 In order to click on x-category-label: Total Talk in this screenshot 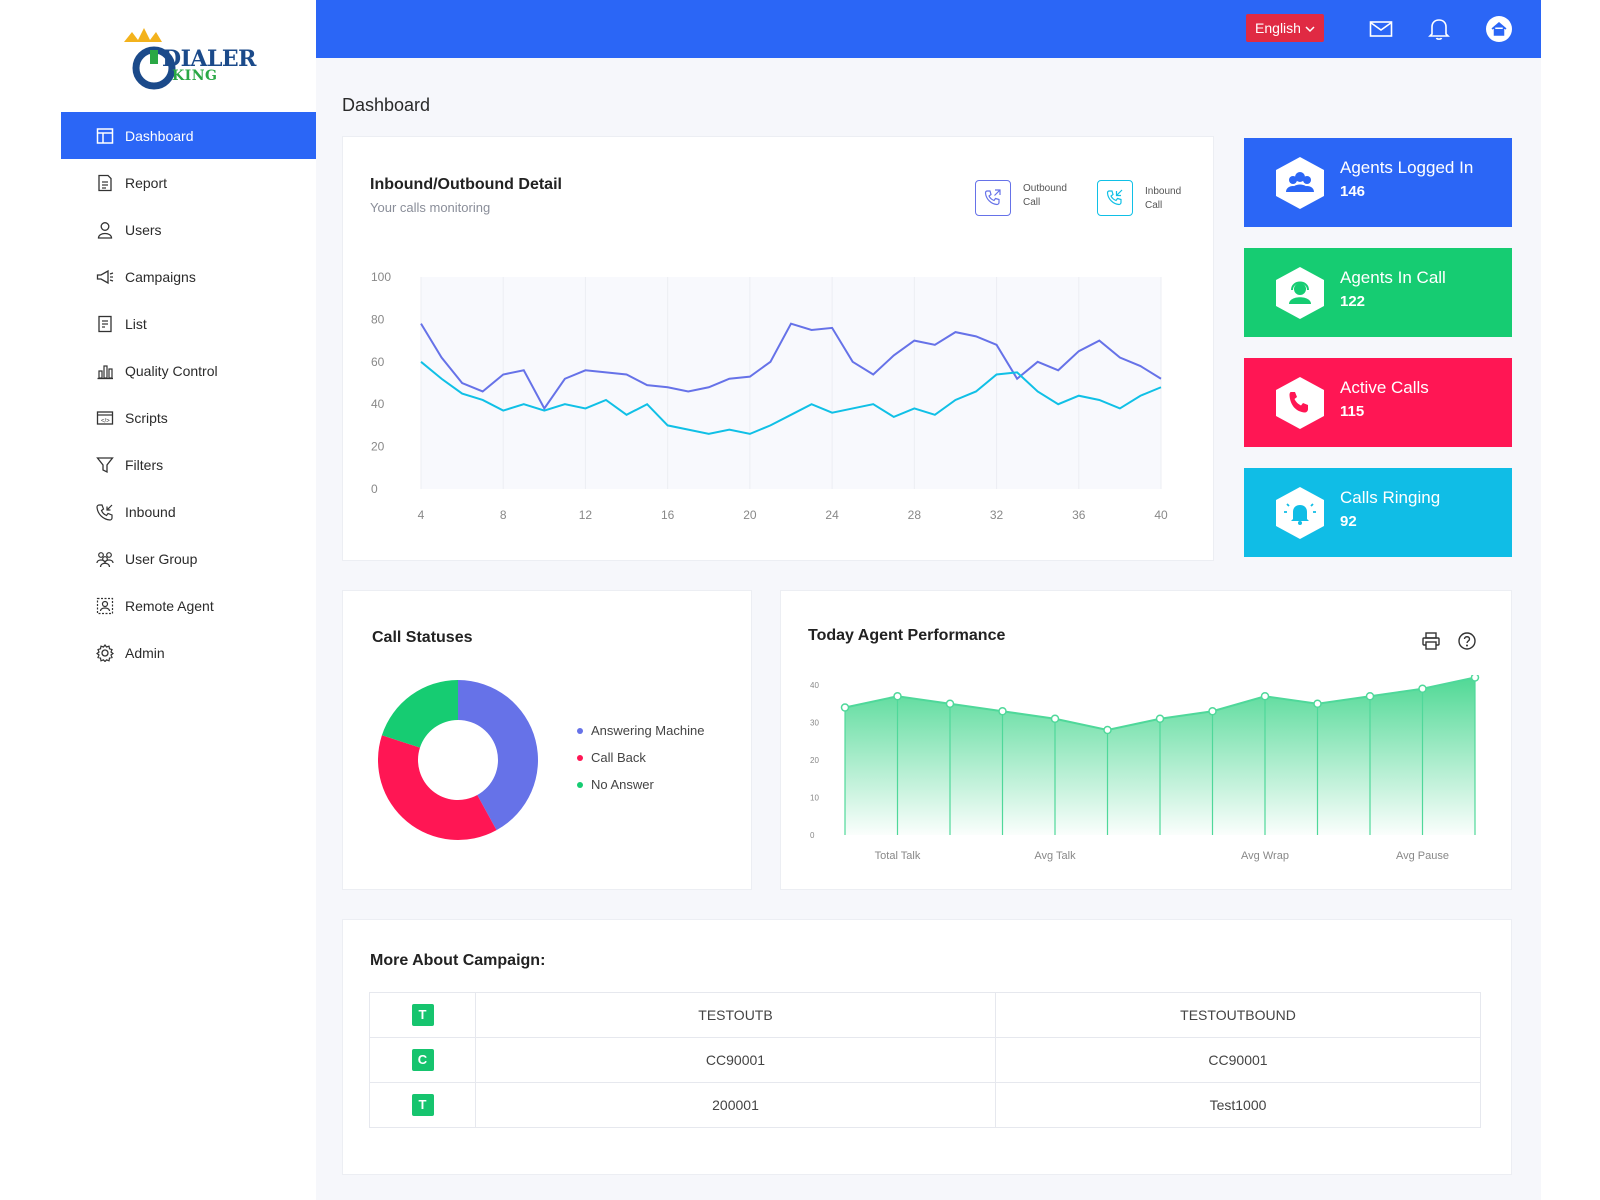, I will do `click(898, 856)`.